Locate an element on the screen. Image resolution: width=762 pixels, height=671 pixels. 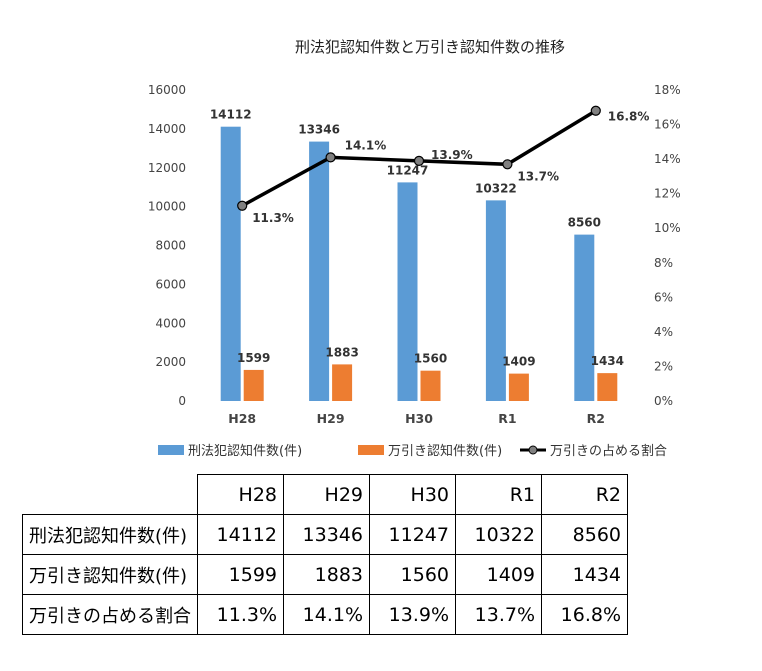
table-row: 万引きの占める割合 11.3% 14.1% 13.9% 13.7% 16.8% is located at coordinates (325, 614).